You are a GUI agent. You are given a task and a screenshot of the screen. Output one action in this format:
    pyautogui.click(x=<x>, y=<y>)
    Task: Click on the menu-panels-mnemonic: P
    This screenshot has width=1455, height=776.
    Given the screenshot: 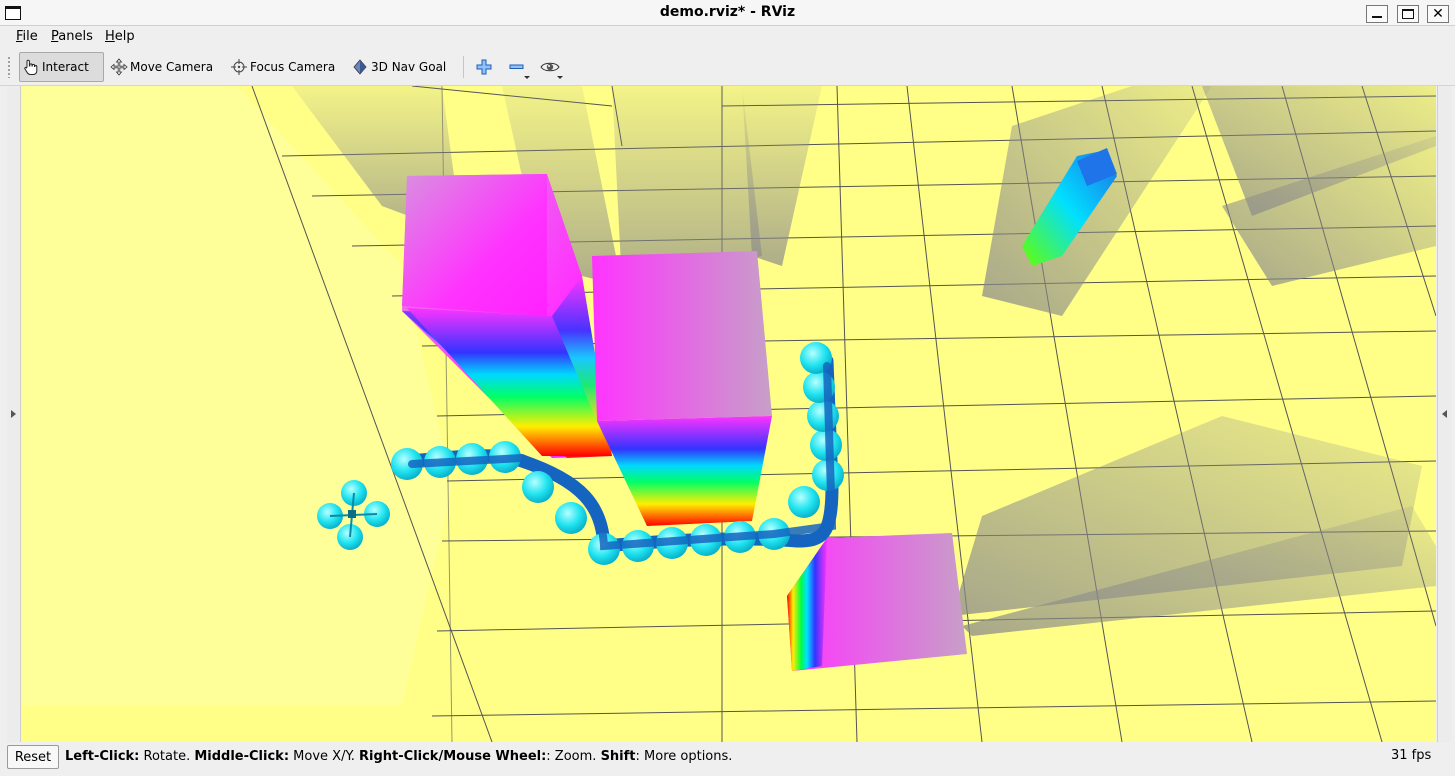 What is the action you would take?
    pyautogui.click(x=55, y=36)
    